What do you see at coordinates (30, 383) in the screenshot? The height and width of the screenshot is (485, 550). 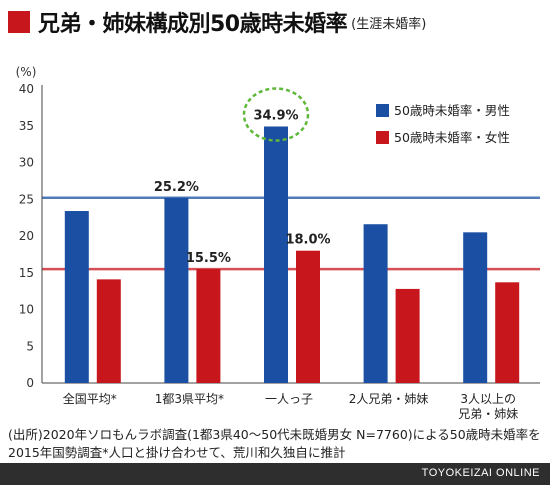 I see `y-tick-label: 0` at bounding box center [30, 383].